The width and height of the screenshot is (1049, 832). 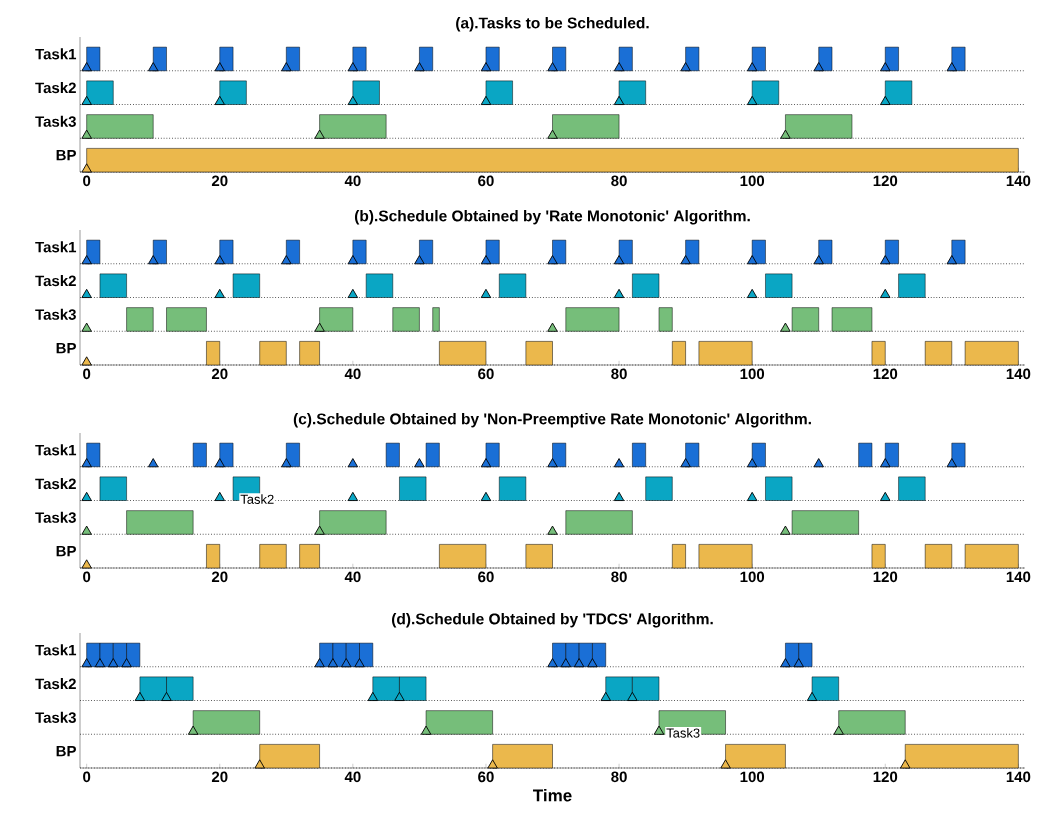 I want to click on chart-title: (d).Schedule Obtained by 'TDCS' Algorithm., so click(x=552, y=620).